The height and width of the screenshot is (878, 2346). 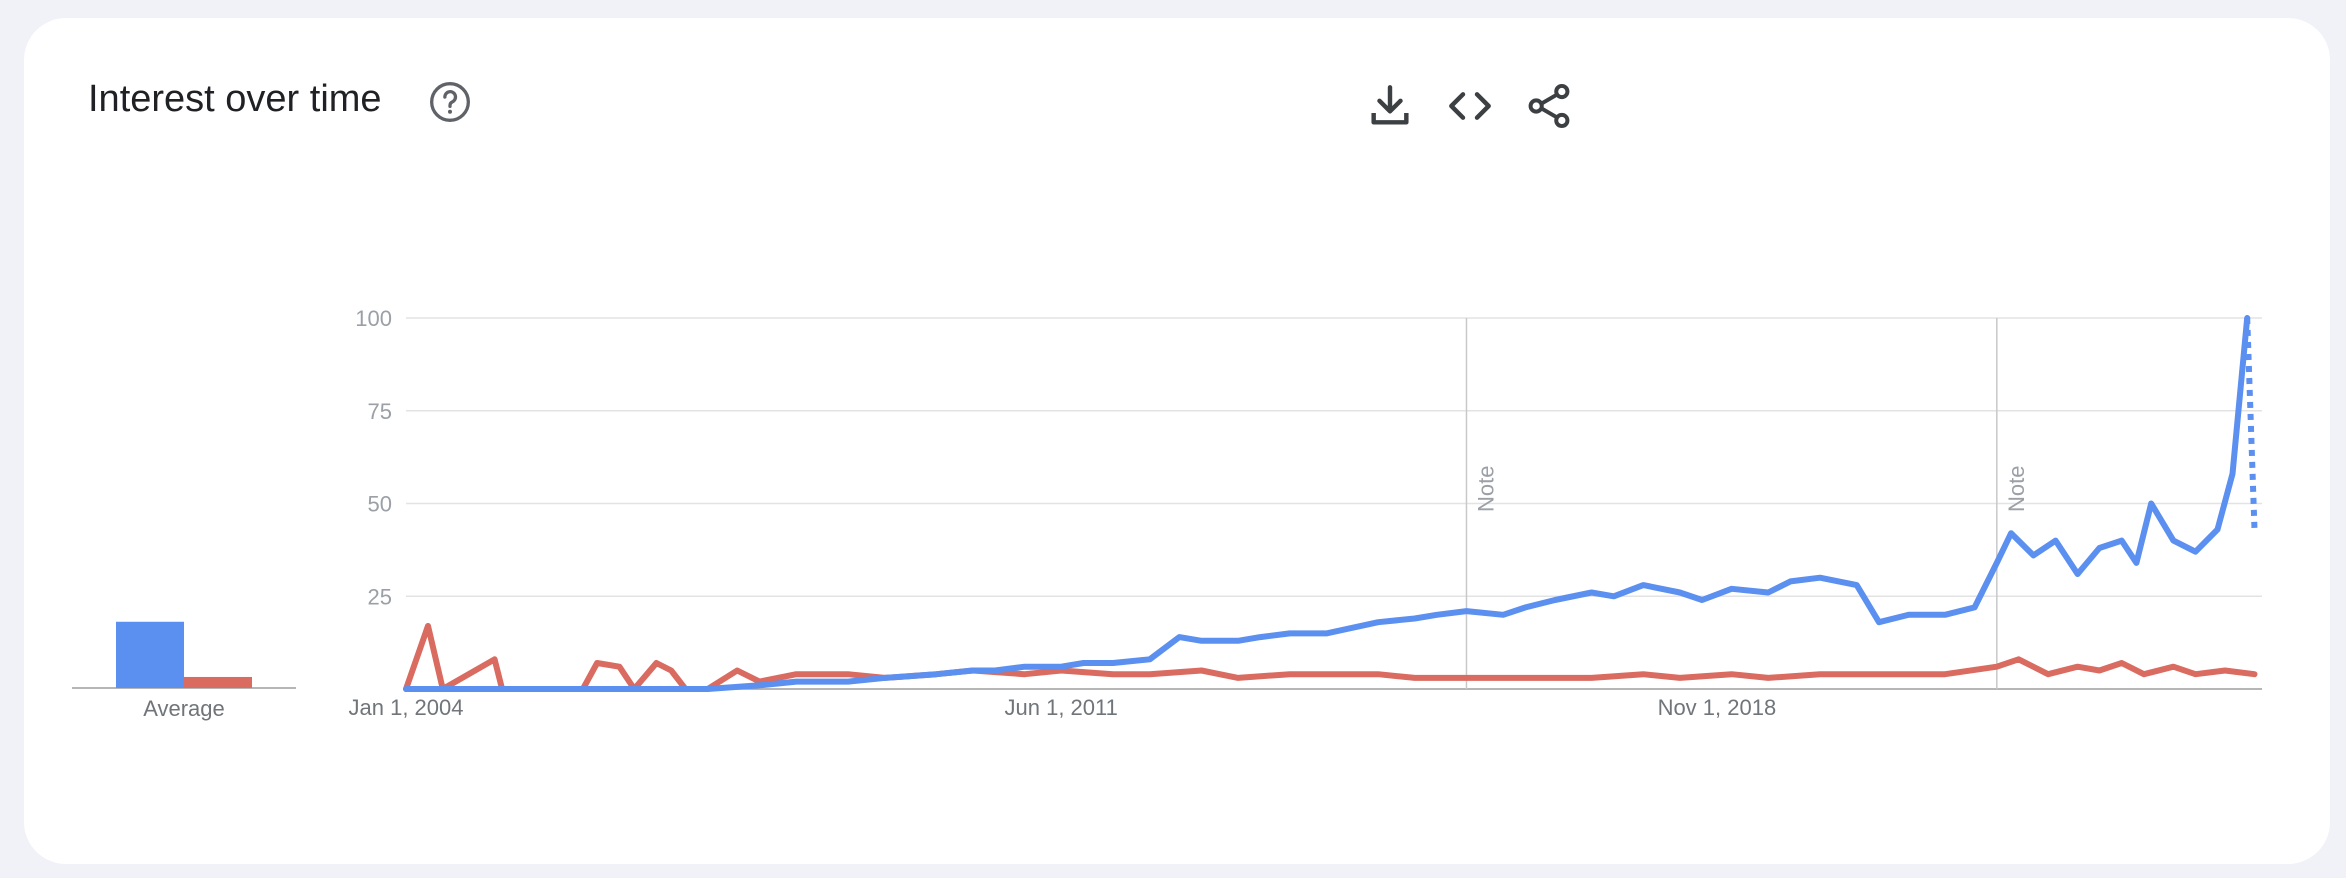 What do you see at coordinates (373, 318) in the screenshot?
I see `y-tick-label: 100` at bounding box center [373, 318].